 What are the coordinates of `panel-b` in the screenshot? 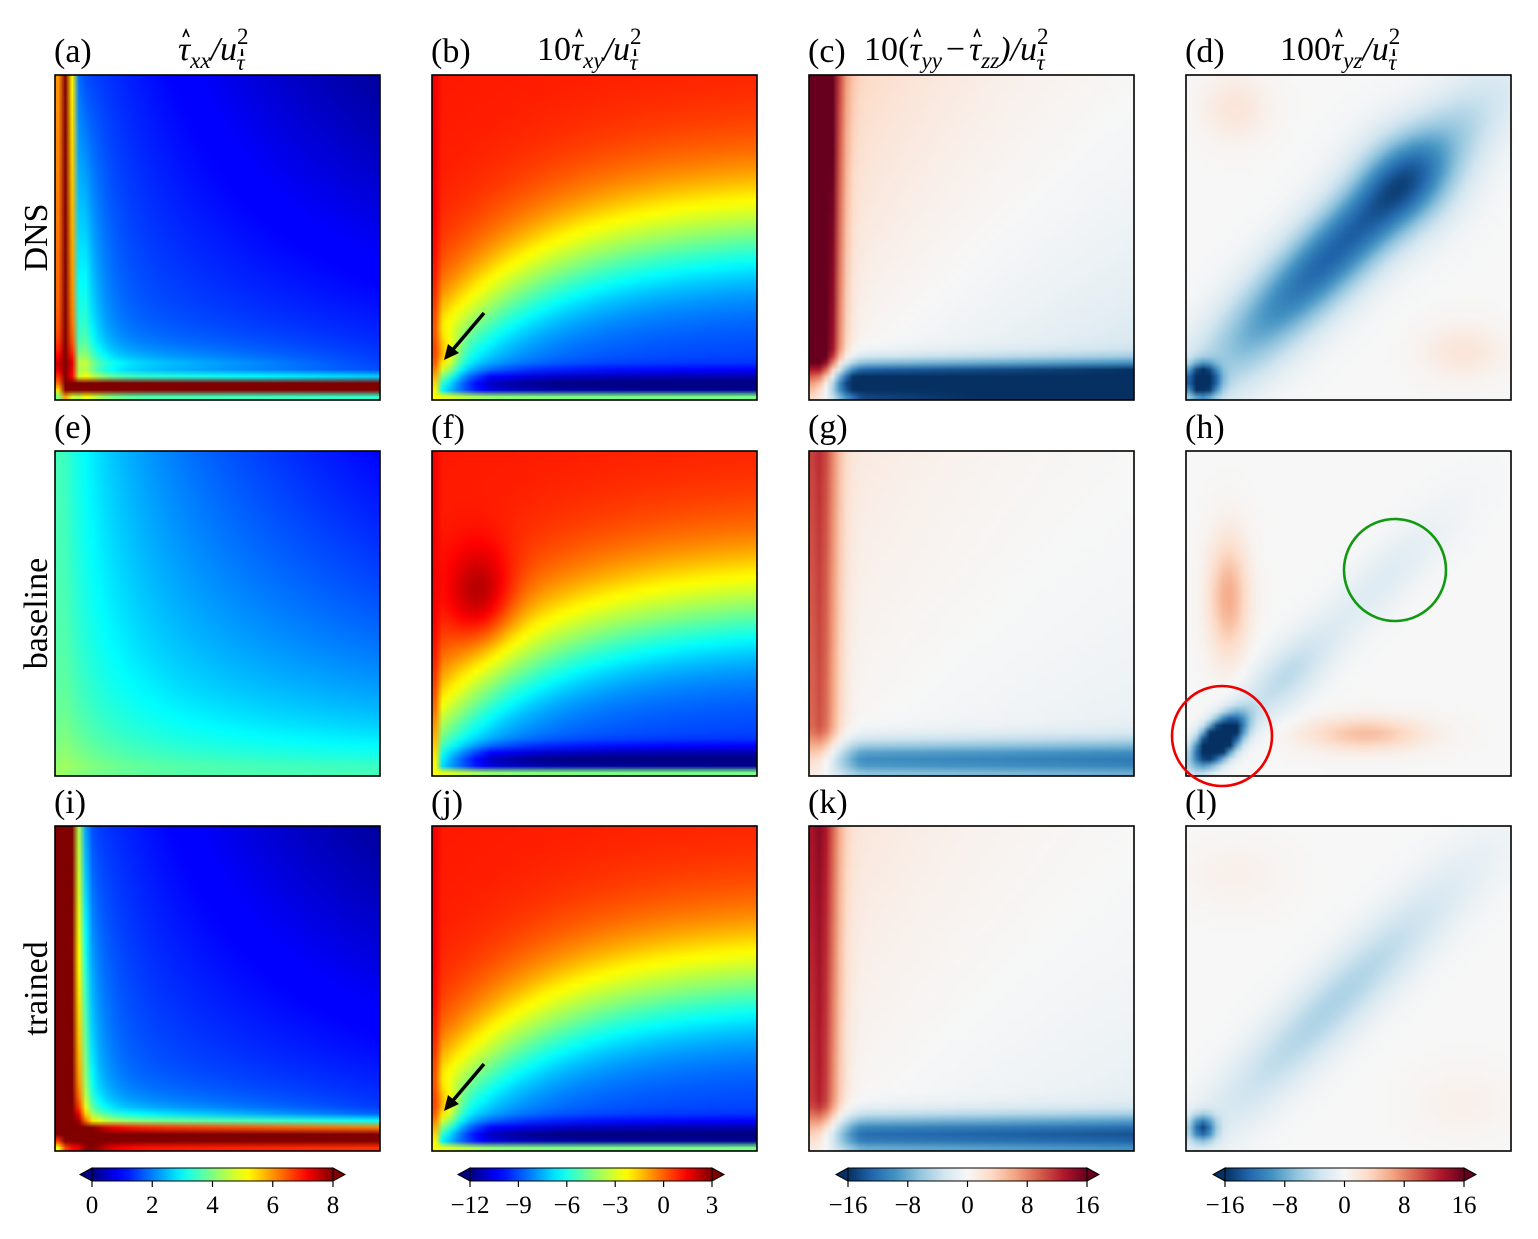 It's located at (594, 237).